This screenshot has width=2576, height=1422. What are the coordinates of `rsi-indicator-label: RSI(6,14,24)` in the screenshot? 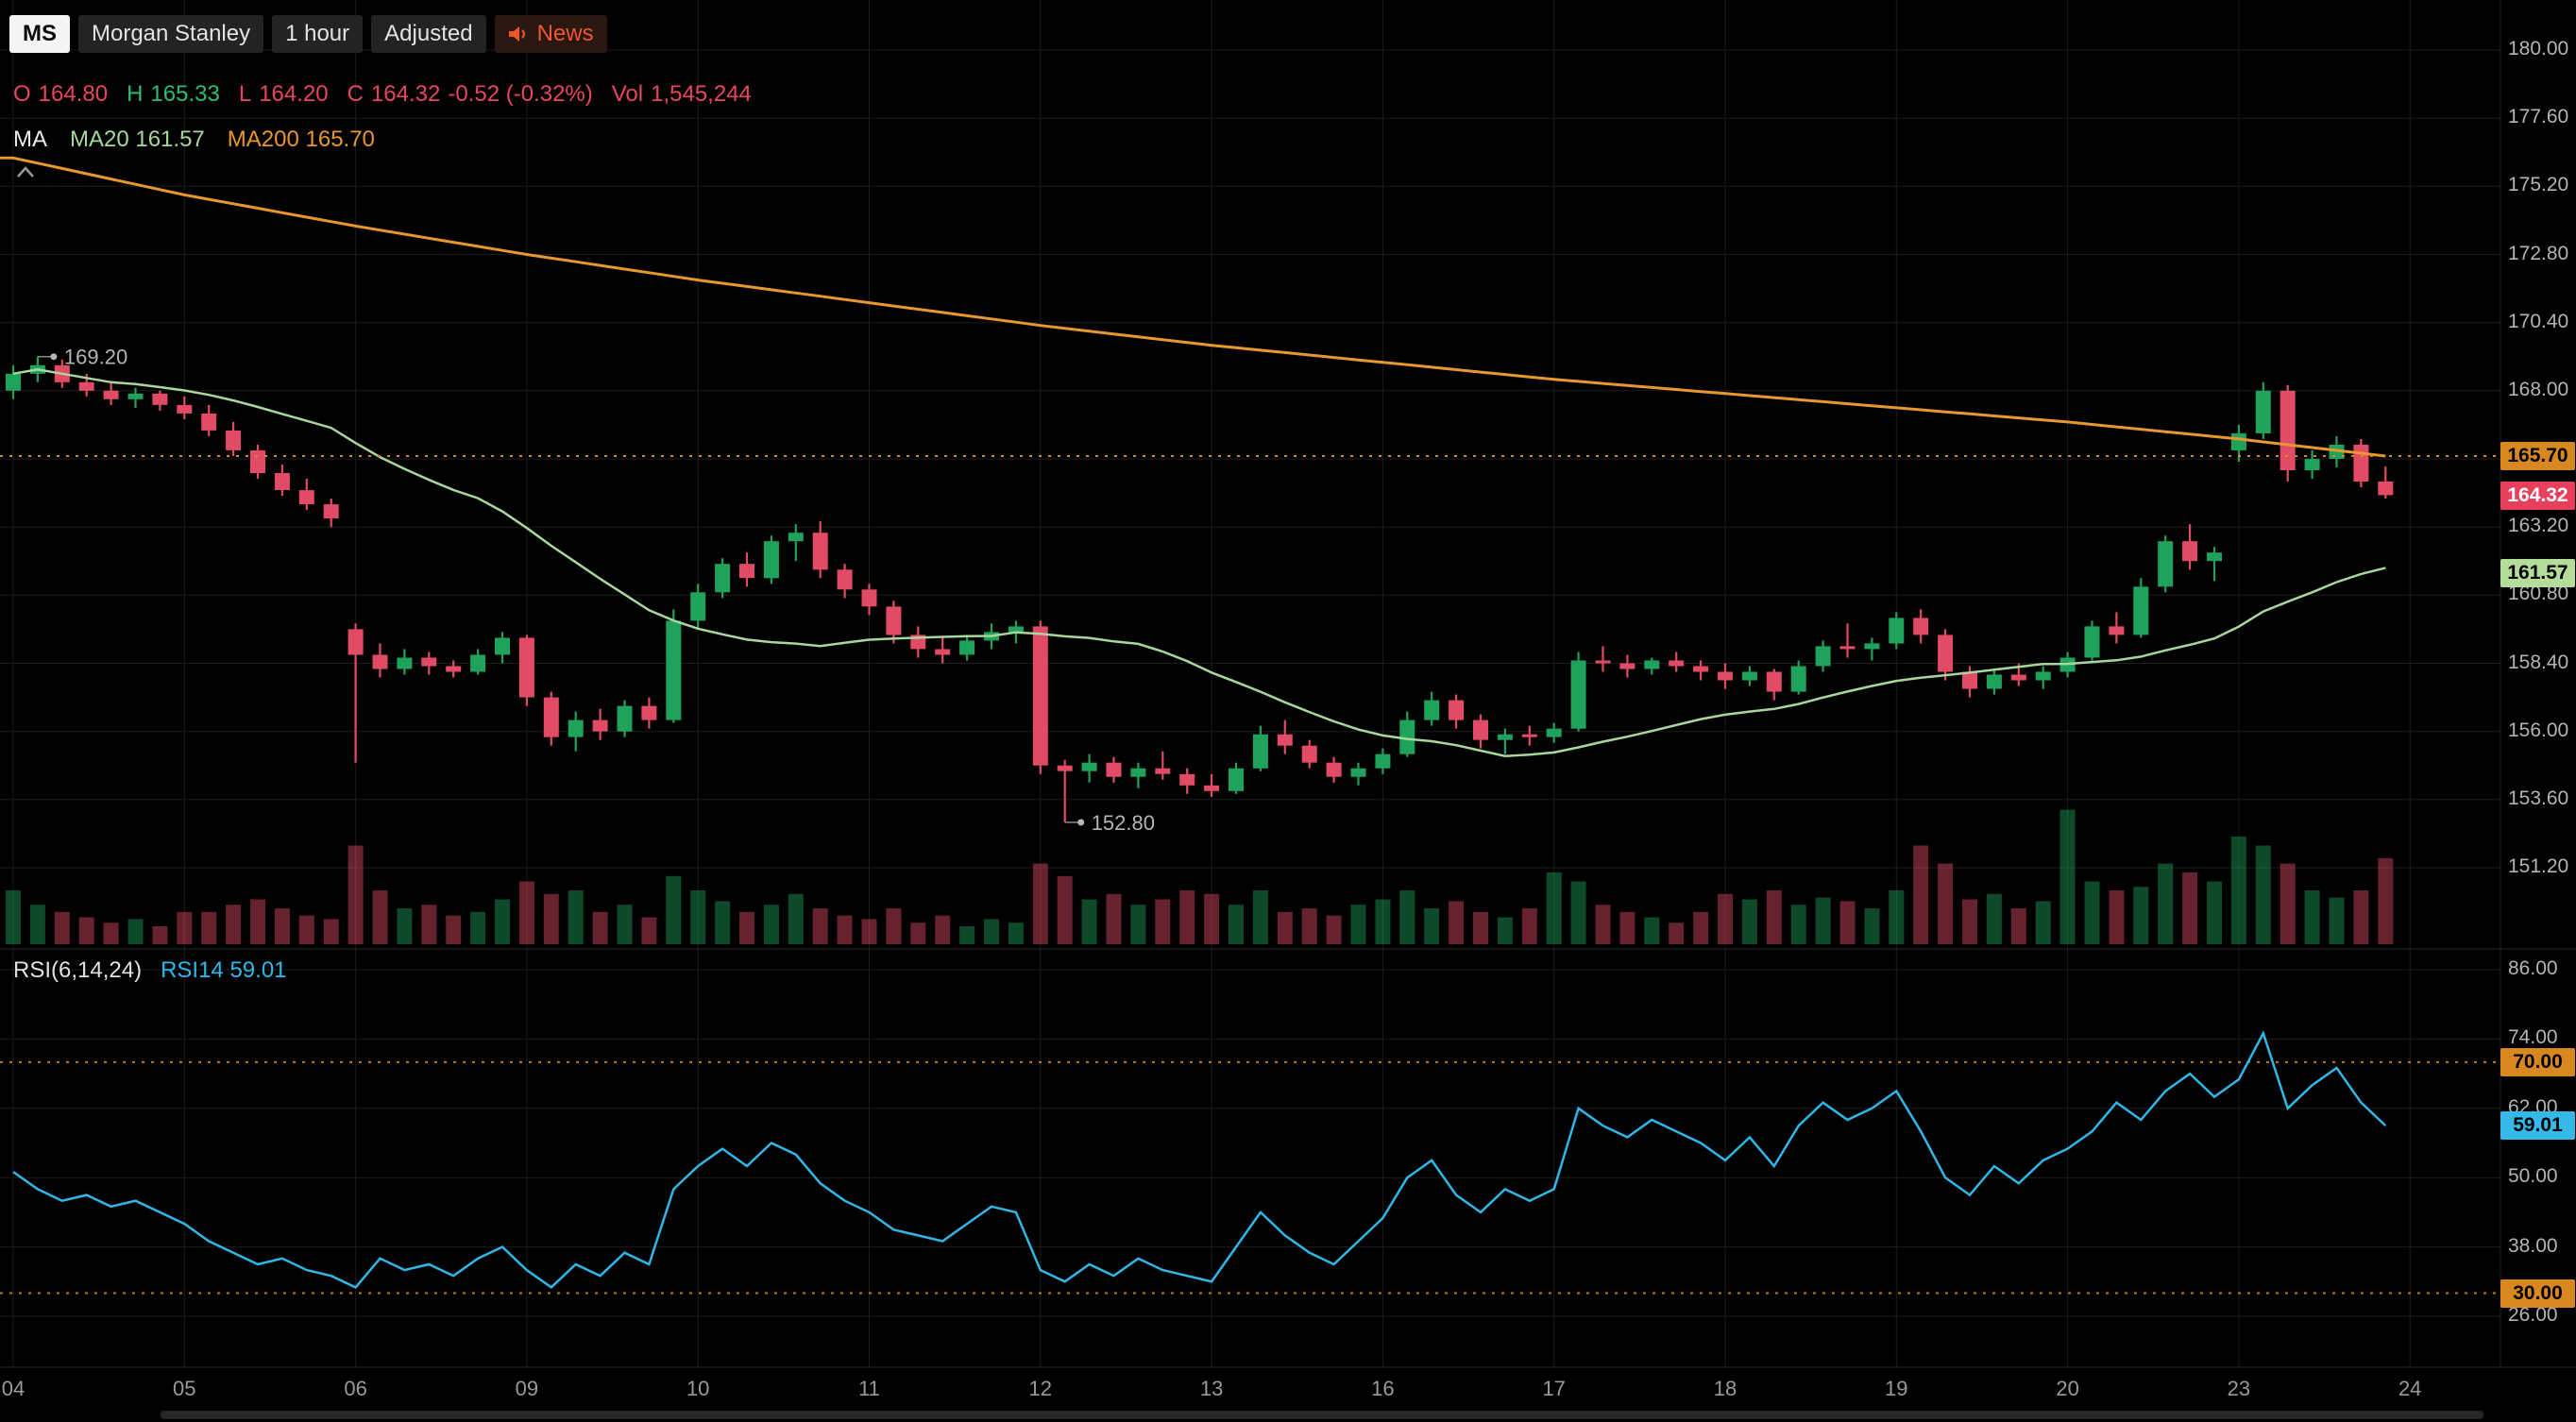 It's located at (78, 970).